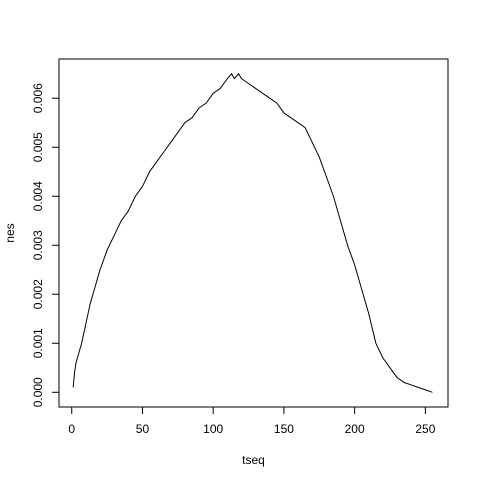  What do you see at coordinates (10, 232) in the screenshot?
I see `y-axis-title: nes` at bounding box center [10, 232].